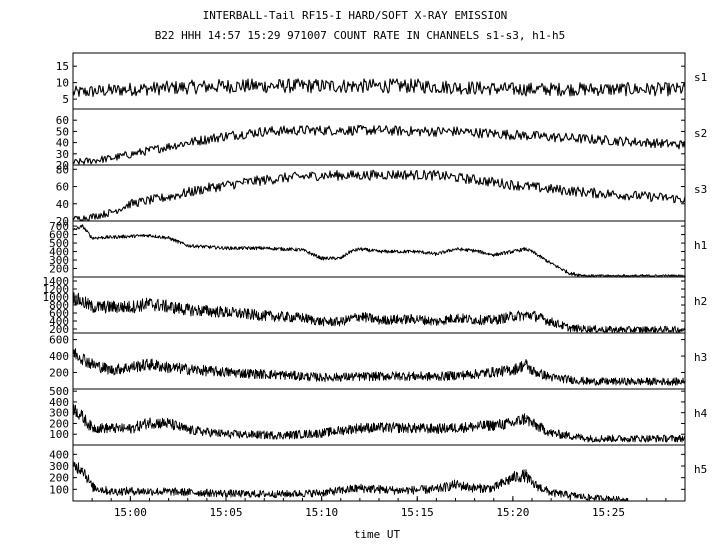 This screenshot has width=720, height=550. What do you see at coordinates (701, 413) in the screenshot?
I see `channel-label-h4: h4` at bounding box center [701, 413].